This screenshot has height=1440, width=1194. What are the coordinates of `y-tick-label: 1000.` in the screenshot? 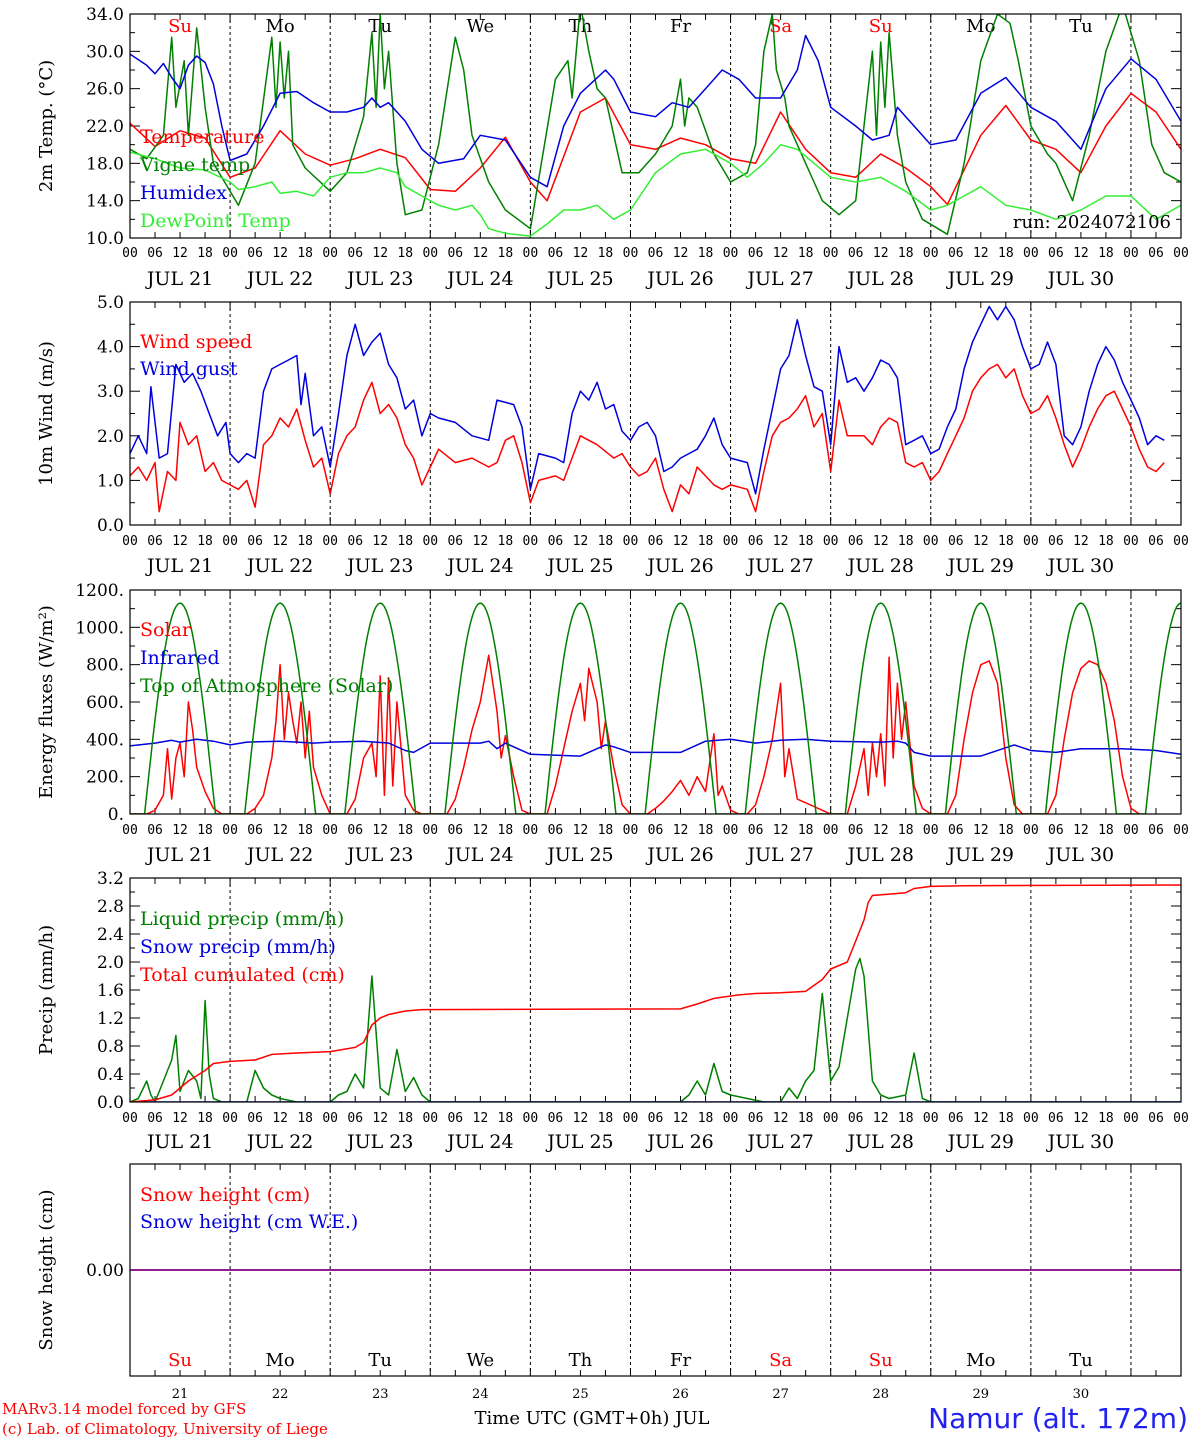 It's located at (99, 628).